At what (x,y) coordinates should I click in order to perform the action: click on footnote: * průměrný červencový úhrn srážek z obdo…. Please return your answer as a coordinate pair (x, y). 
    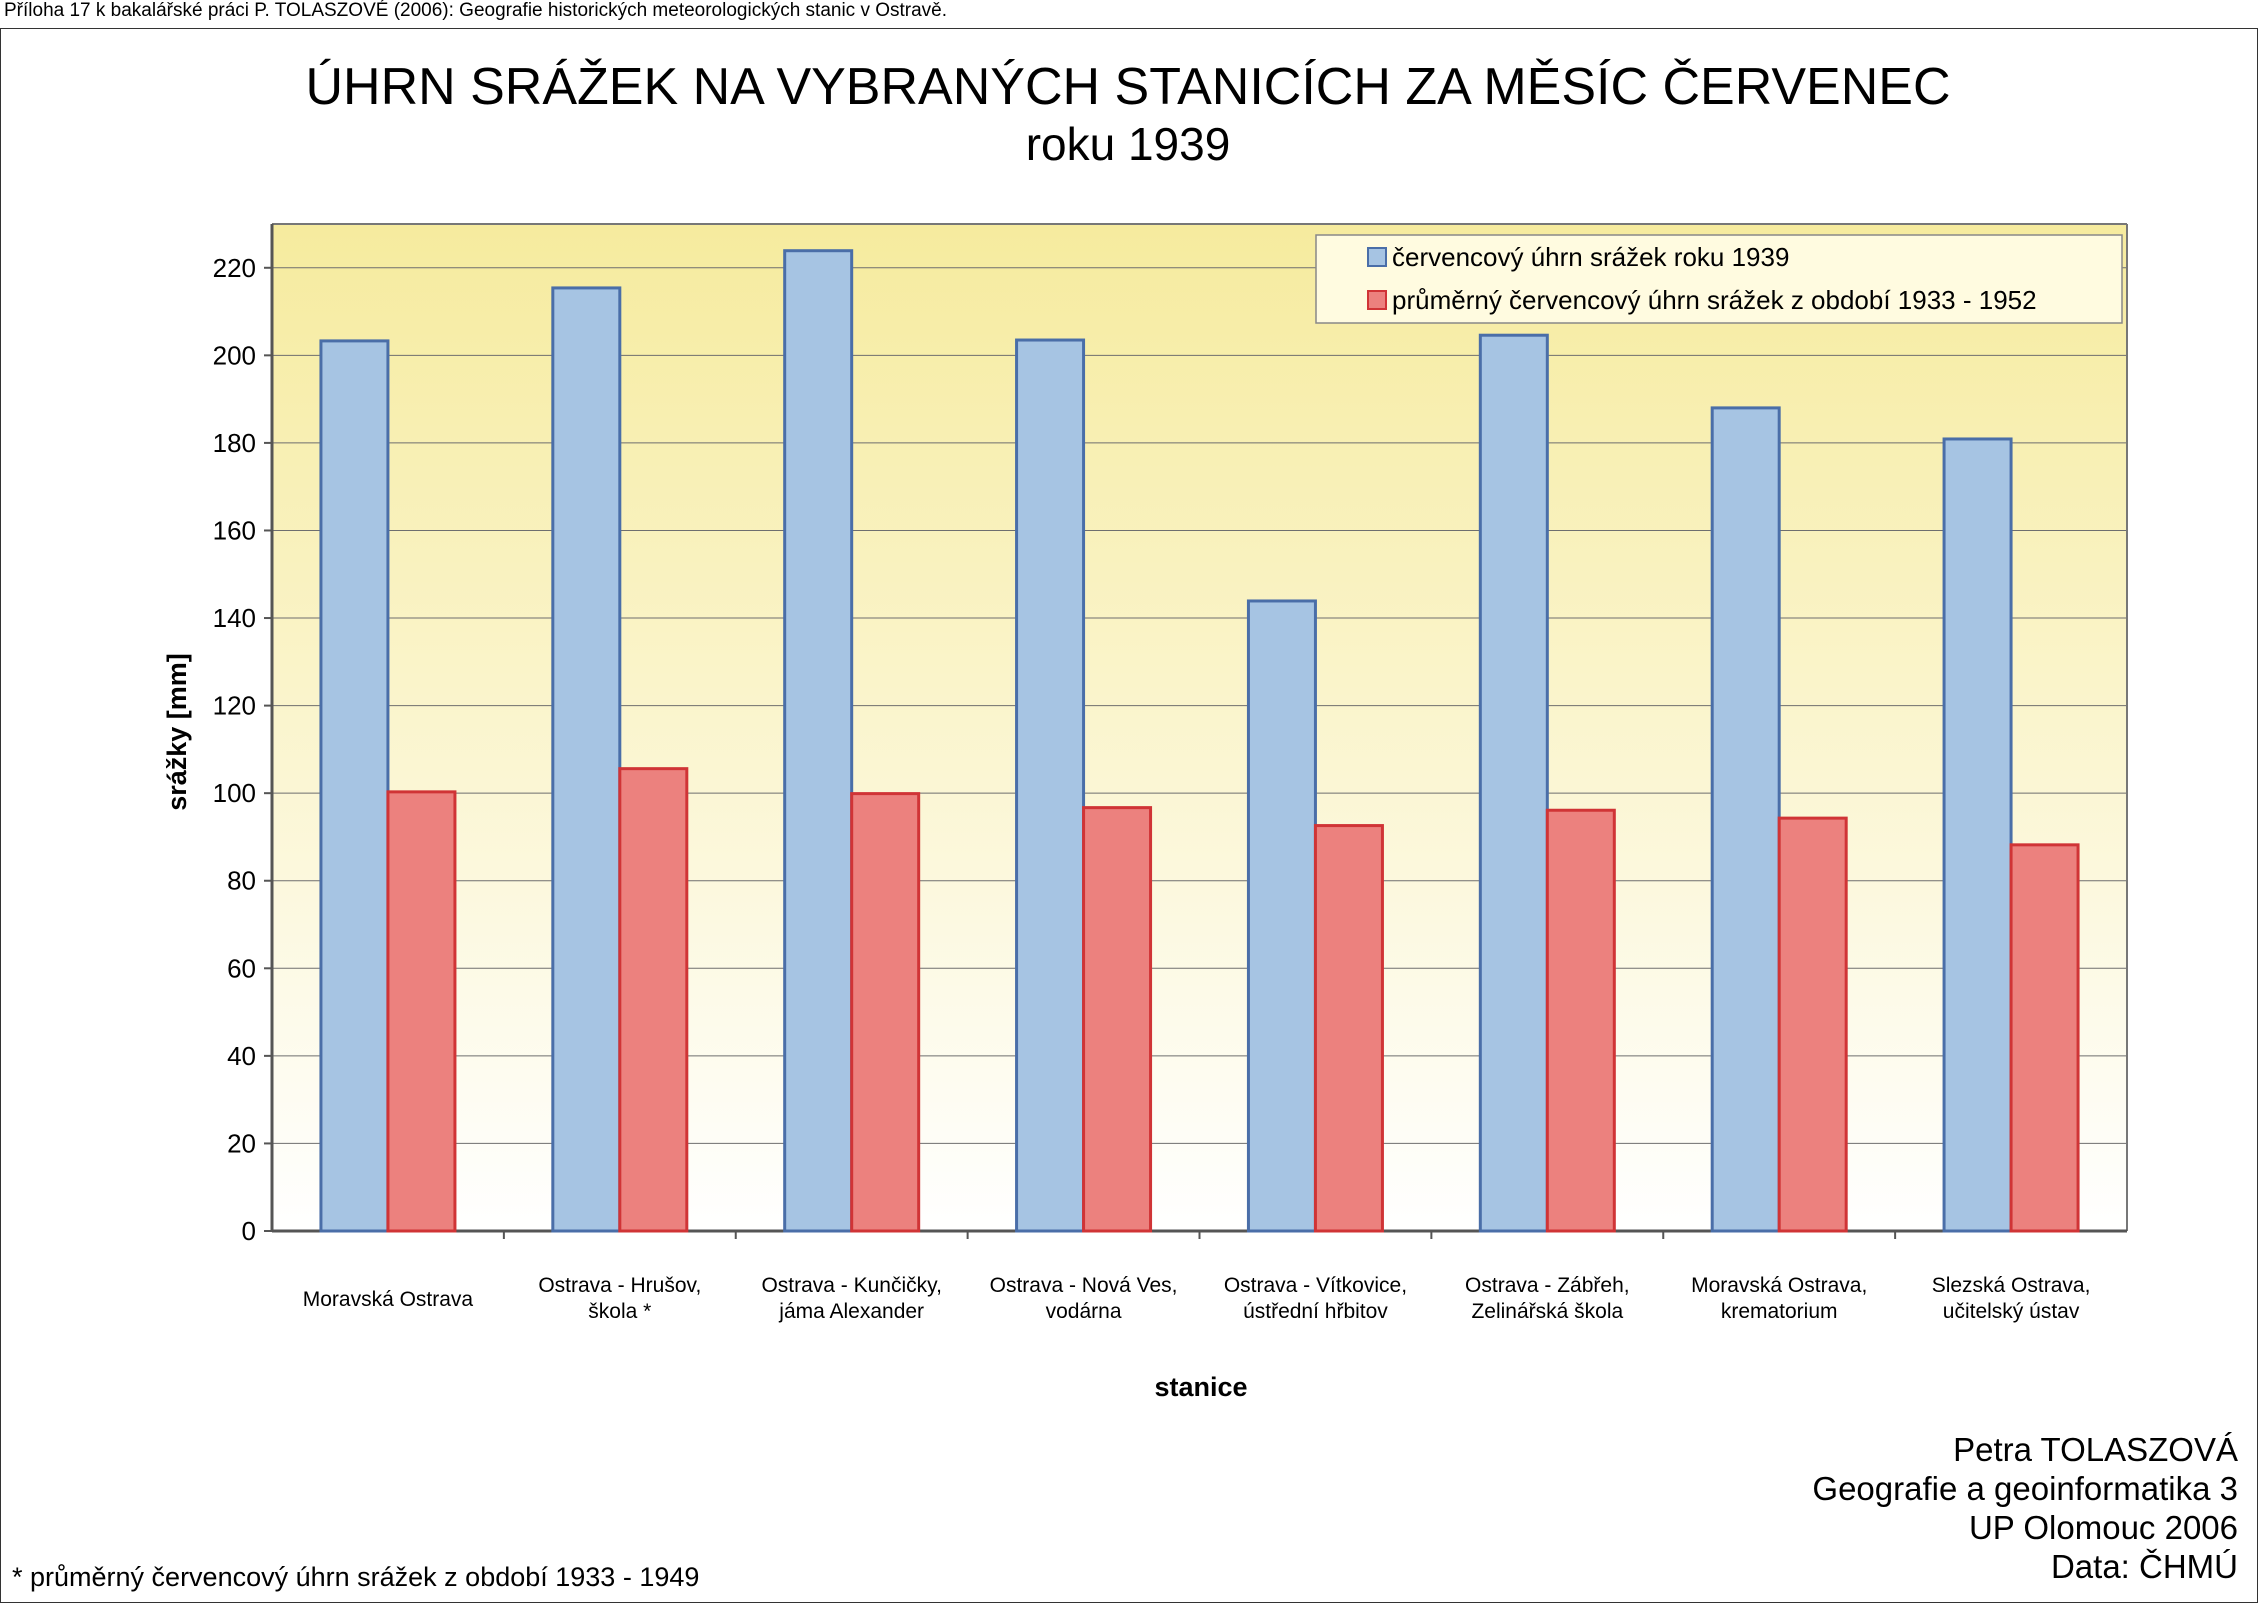
    Looking at the image, I should click on (356, 1577).